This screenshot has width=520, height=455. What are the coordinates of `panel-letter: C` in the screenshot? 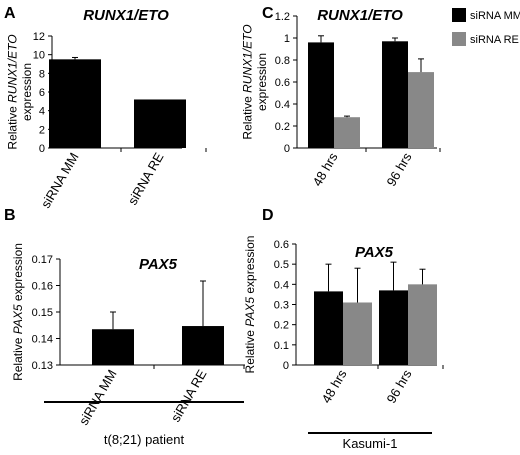 It's located at (268, 13).